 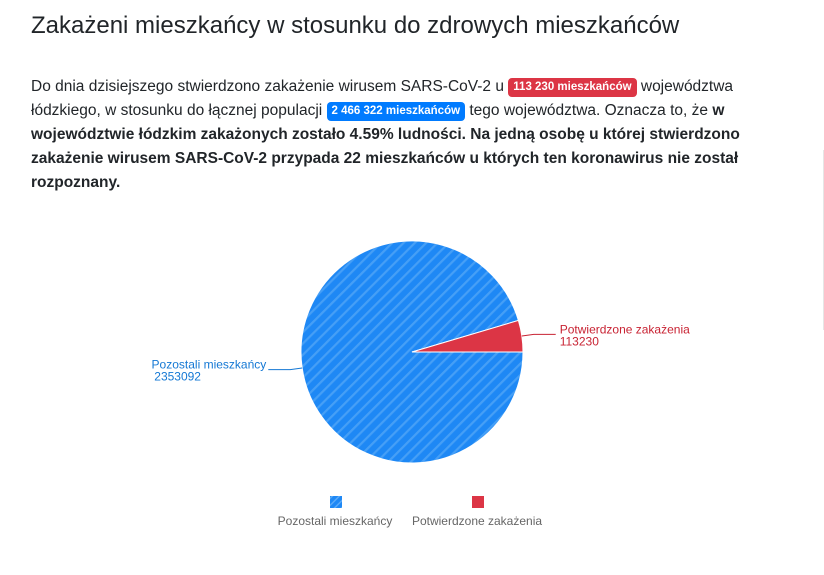 I want to click on slice-label-remaining-value: 2353092, so click(x=177, y=377).